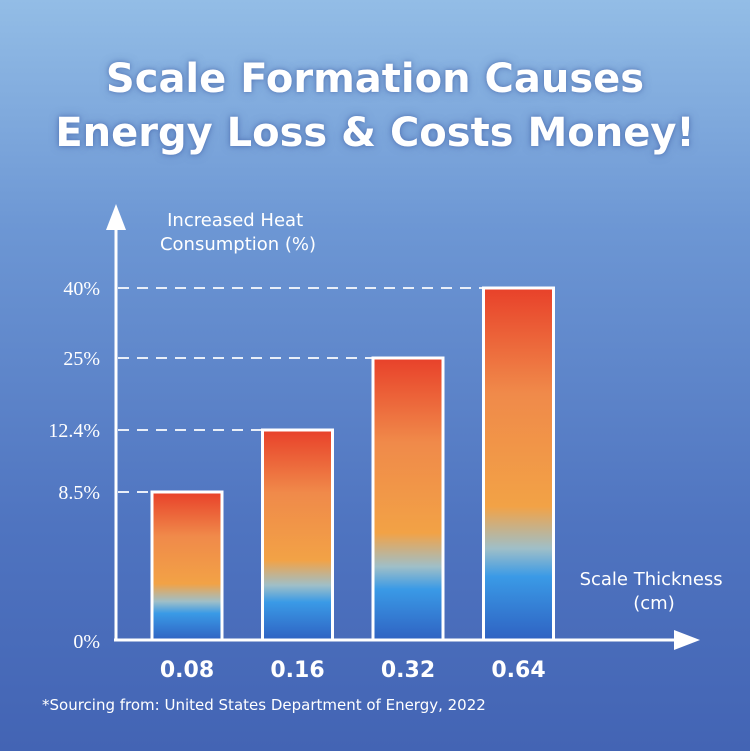 This screenshot has width=750, height=751. What do you see at coordinates (375, 133) in the screenshot?
I see `title-line-2: Energy Loss & Costs Money!` at bounding box center [375, 133].